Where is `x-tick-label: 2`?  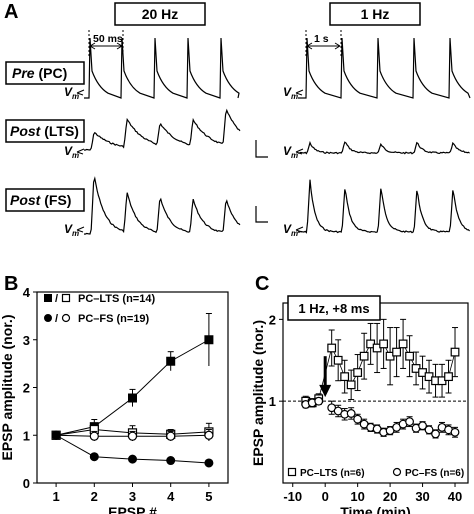
x-tick-label: 2 is located at coordinates (94, 496).